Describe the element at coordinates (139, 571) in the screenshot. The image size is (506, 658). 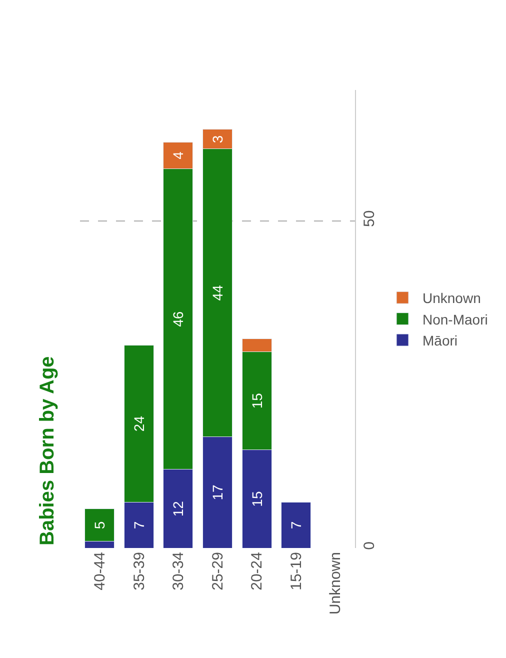
I see `x-tick-label: 35-39` at that location.